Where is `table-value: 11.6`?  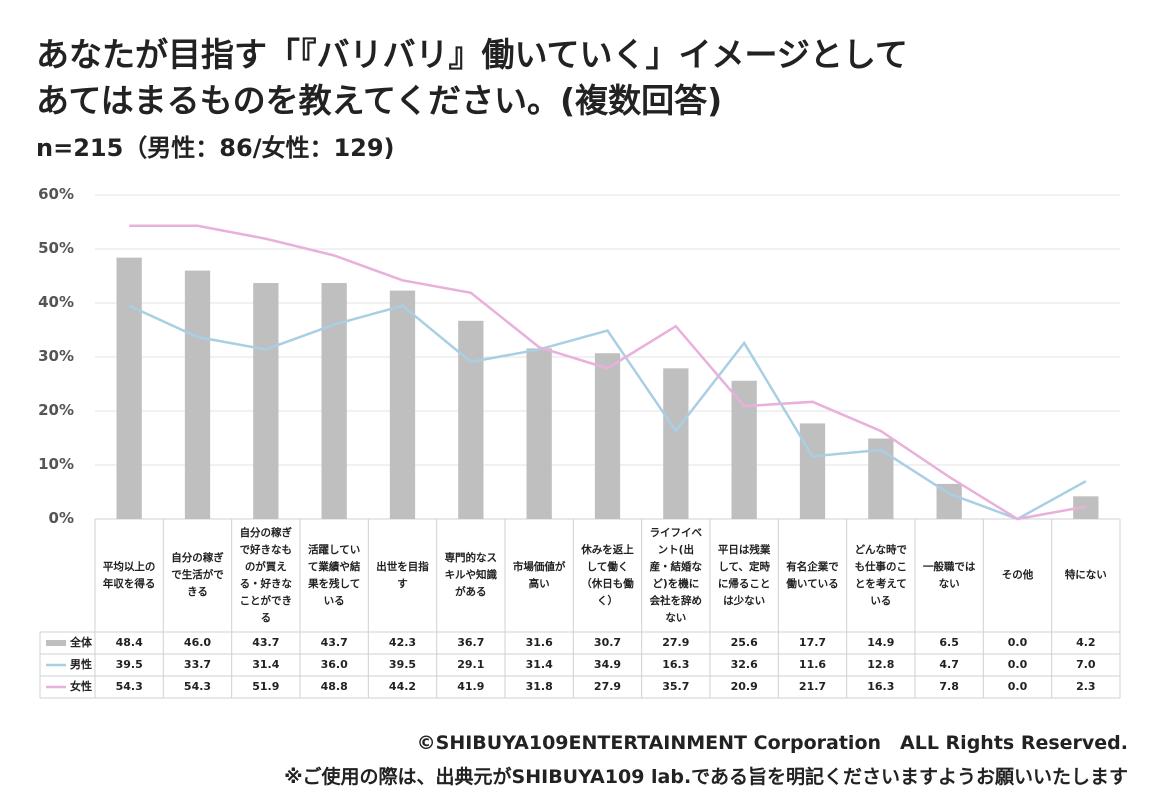
table-value: 11.6 is located at coordinates (812, 664).